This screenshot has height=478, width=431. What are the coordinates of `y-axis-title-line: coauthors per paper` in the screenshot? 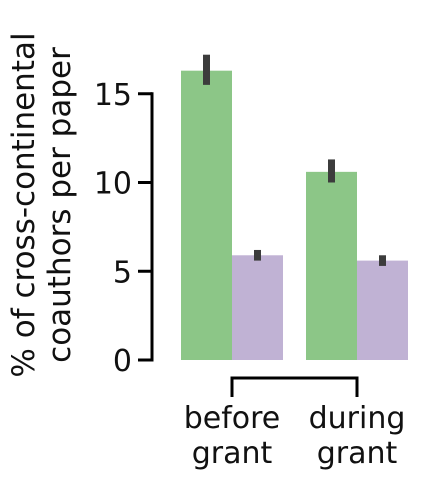 It's located at (60, 205).